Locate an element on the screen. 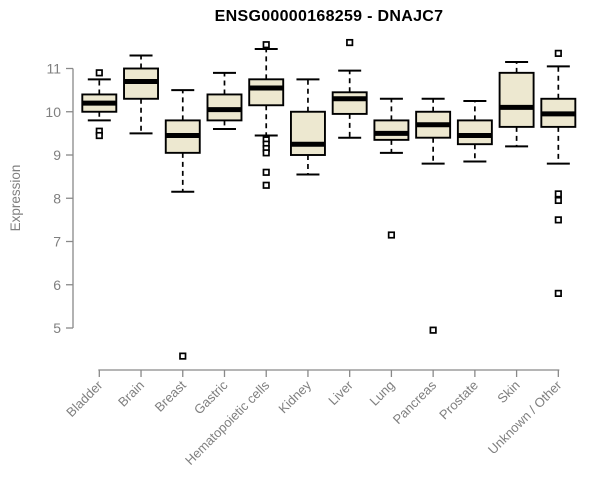  y-tick-label: 10 is located at coordinates (53, 112).